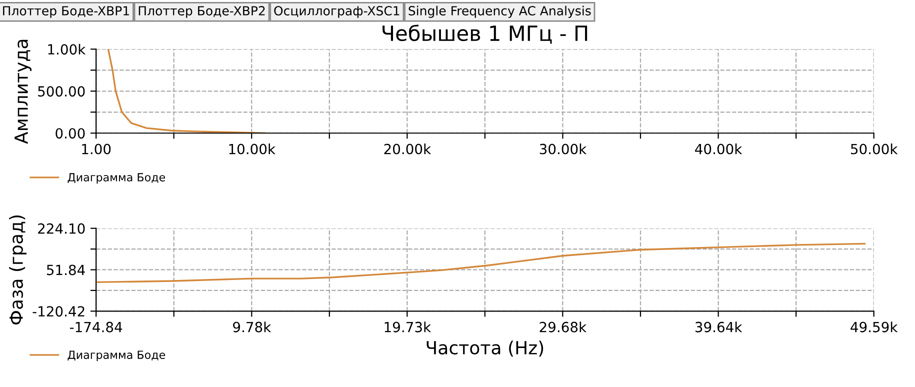 The image size is (915, 387). Describe the element at coordinates (563, 149) in the screenshot. I see `x-tick-label: 30.00k` at that location.